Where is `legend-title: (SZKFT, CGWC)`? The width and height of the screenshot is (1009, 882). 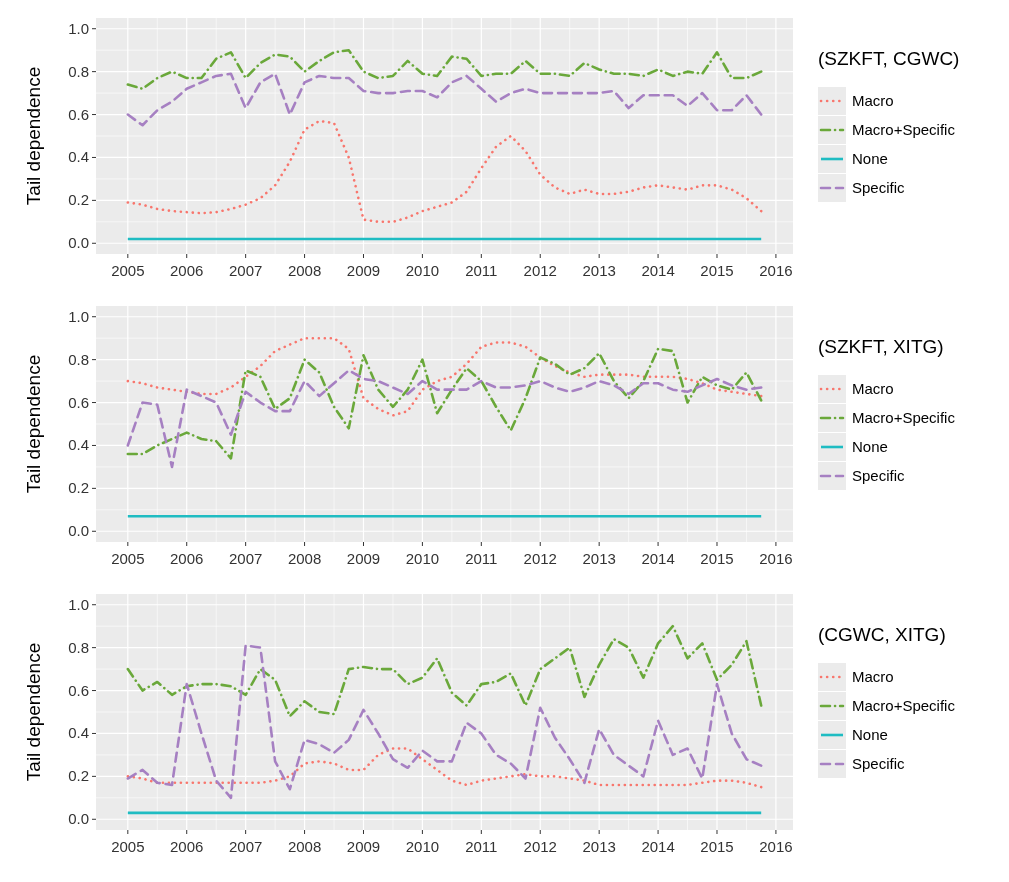 legend-title: (SZKFT, CGWC) is located at coordinates (889, 58).